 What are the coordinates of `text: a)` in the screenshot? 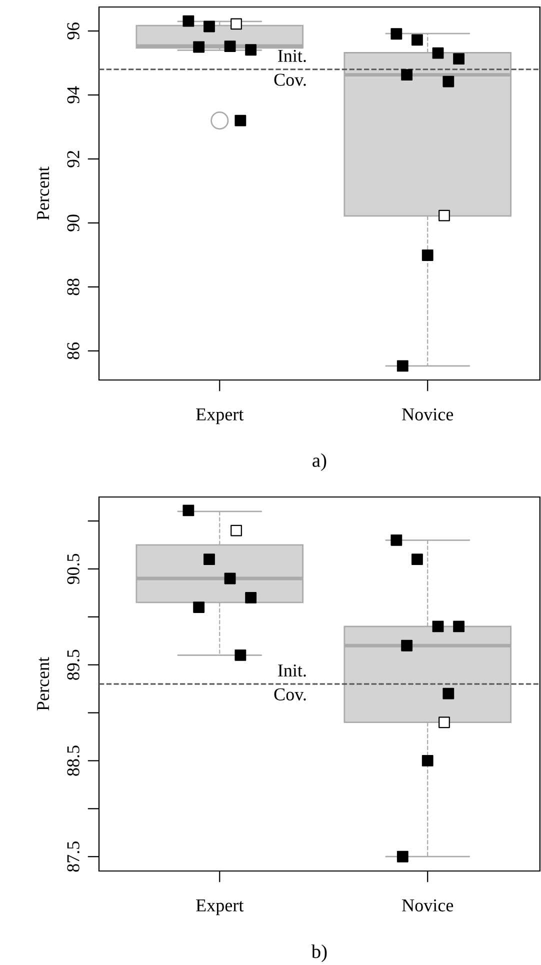 It's located at (319, 462).